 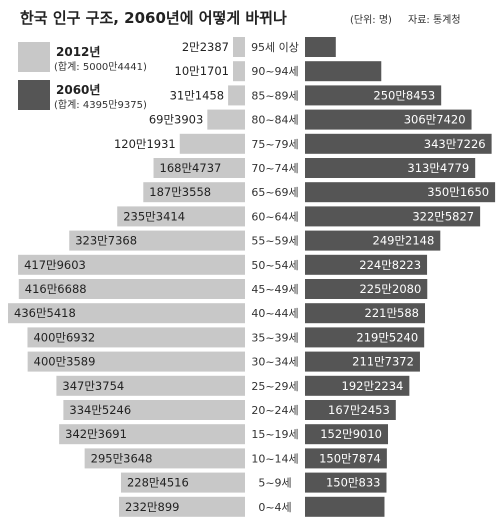 I want to click on bar-label-2012: 400만6932, so click(x=64, y=337).